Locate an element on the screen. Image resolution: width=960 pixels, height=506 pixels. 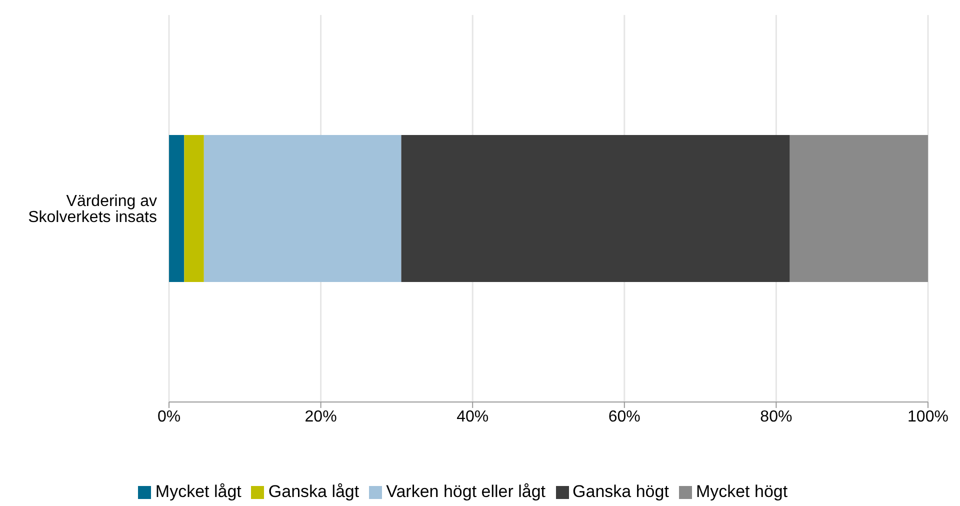
legend-label: Varken högt eller lågt is located at coordinates (466, 491).